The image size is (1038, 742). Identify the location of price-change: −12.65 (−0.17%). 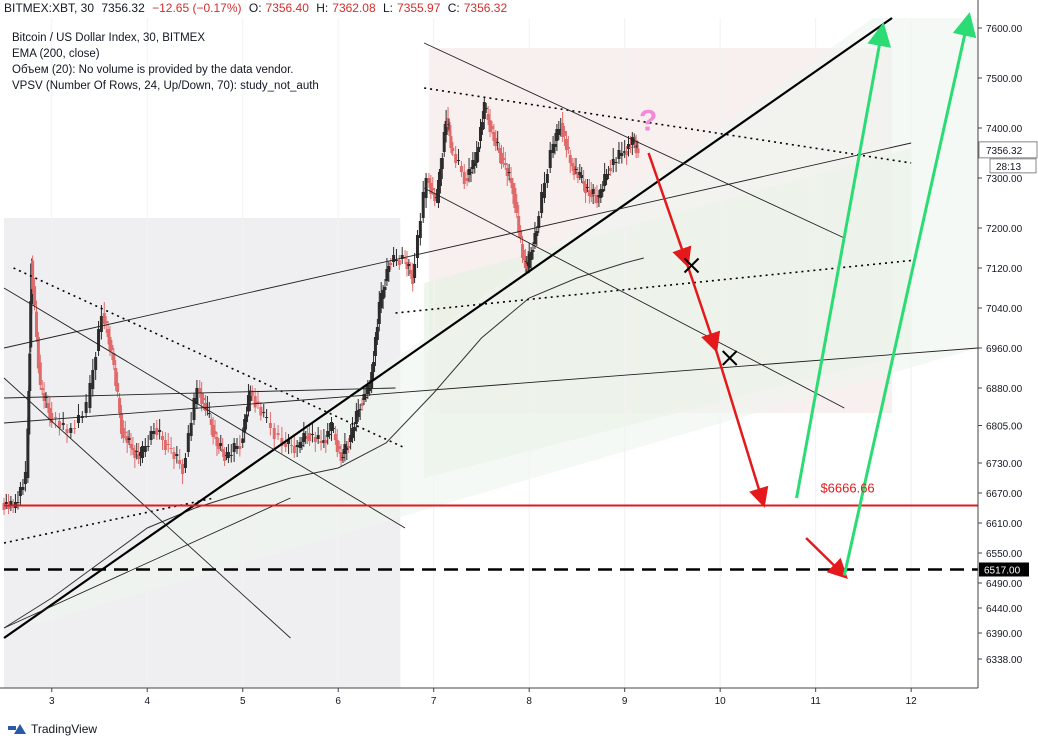
(197, 8).